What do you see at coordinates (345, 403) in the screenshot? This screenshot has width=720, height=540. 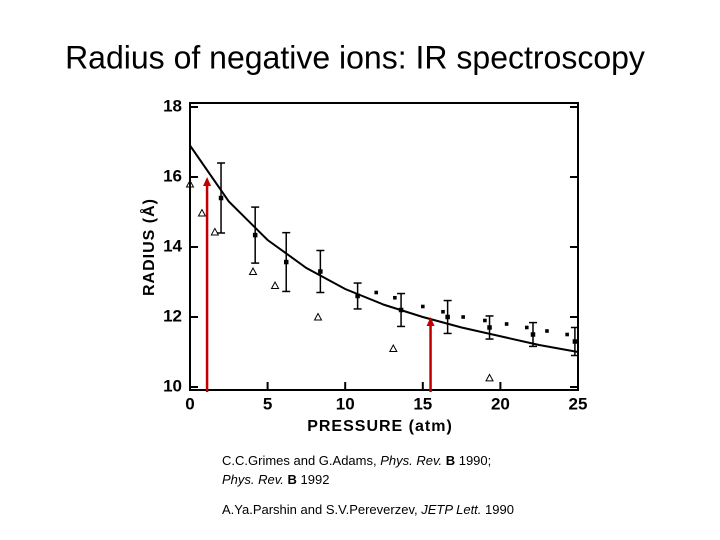 I see `x-tick-label: 10` at bounding box center [345, 403].